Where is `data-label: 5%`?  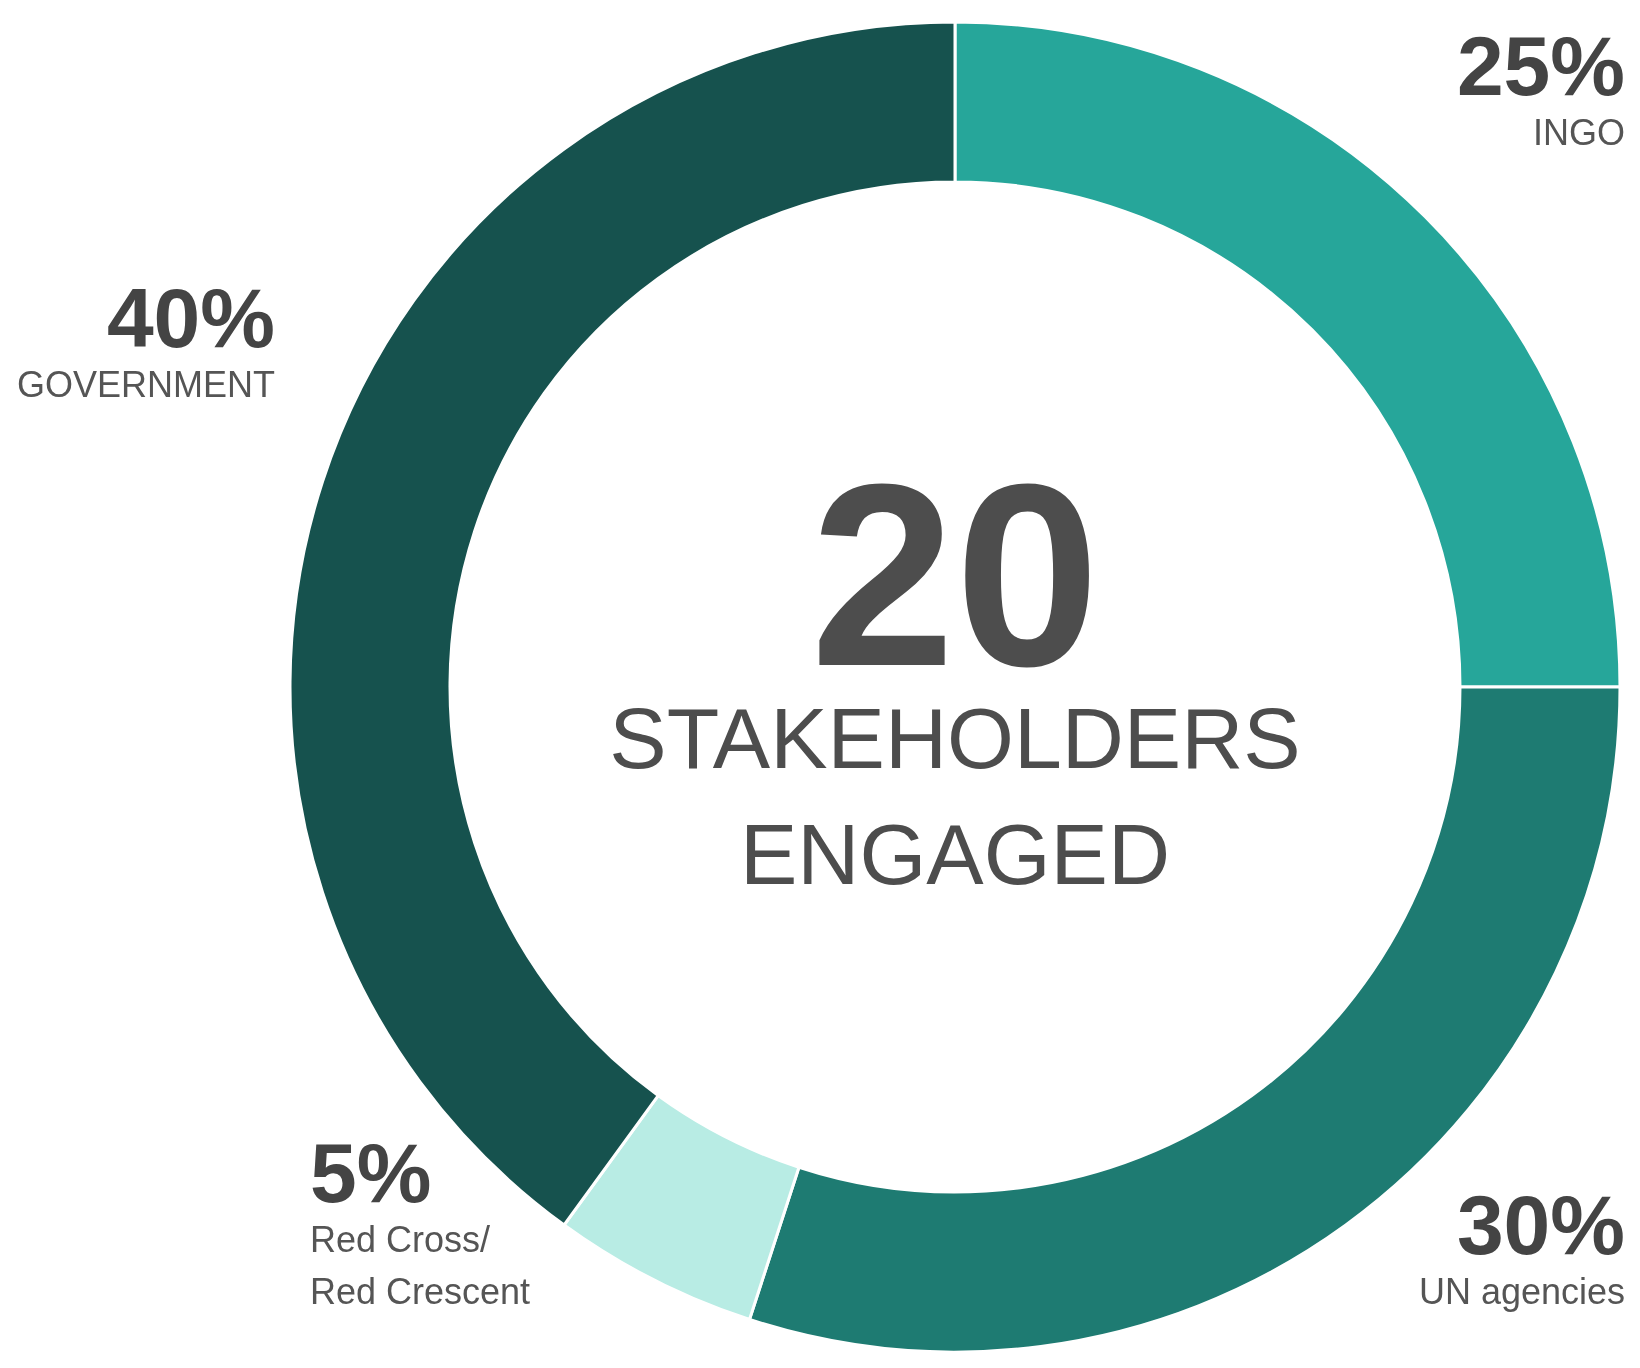 data-label: 5% is located at coordinates (371, 1173).